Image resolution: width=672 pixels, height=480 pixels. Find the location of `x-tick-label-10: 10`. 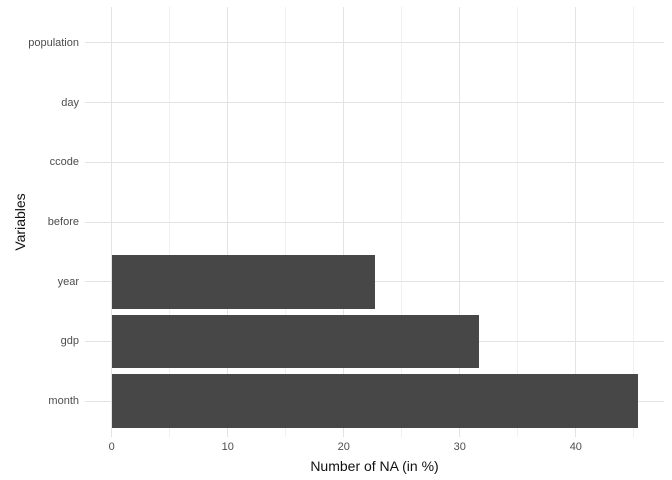

x-tick-label-10: 10 is located at coordinates (227, 447).